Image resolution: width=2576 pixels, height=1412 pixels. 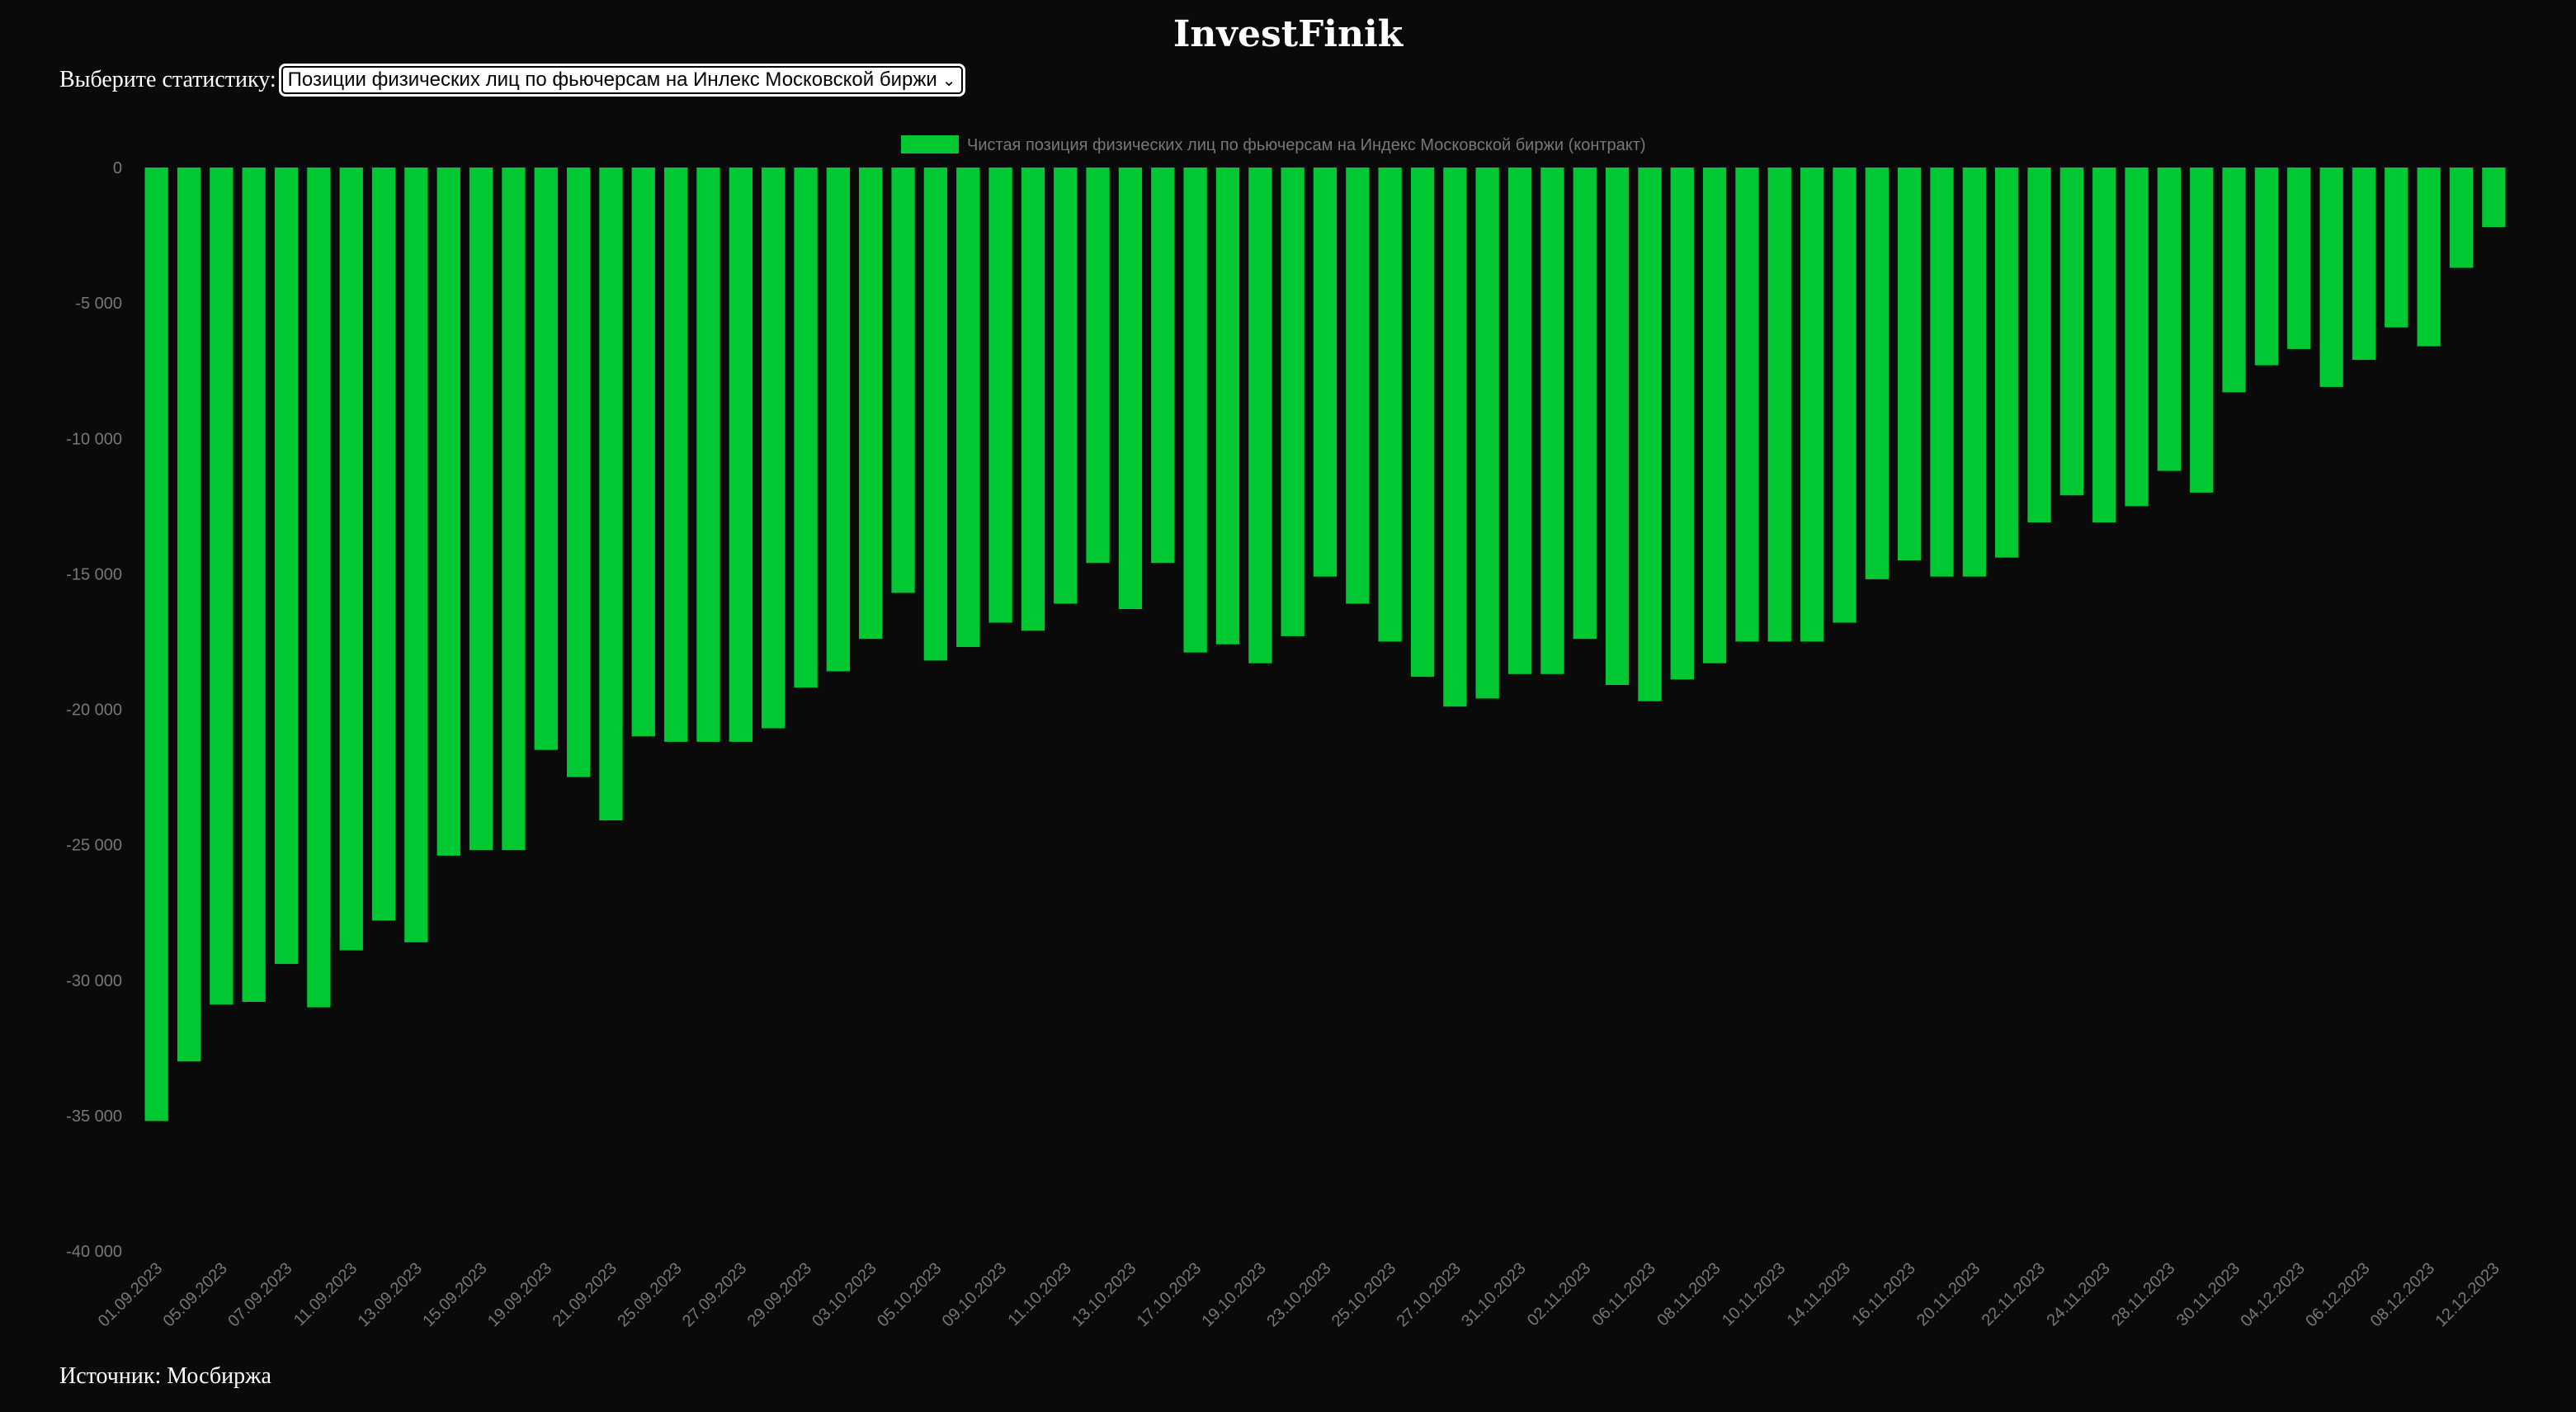 I want to click on x-tick-label: 14.11.2023, so click(x=1819, y=1294).